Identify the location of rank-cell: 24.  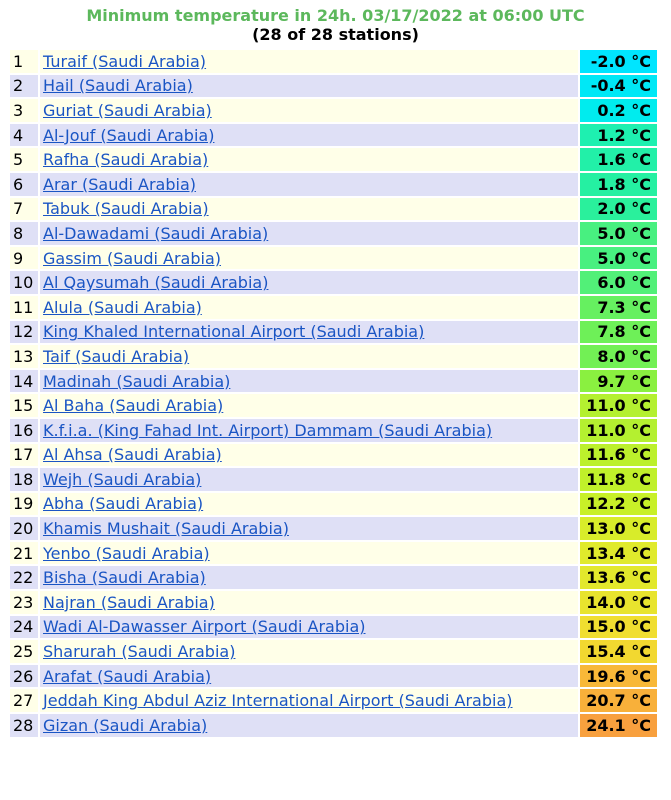
(24, 627).